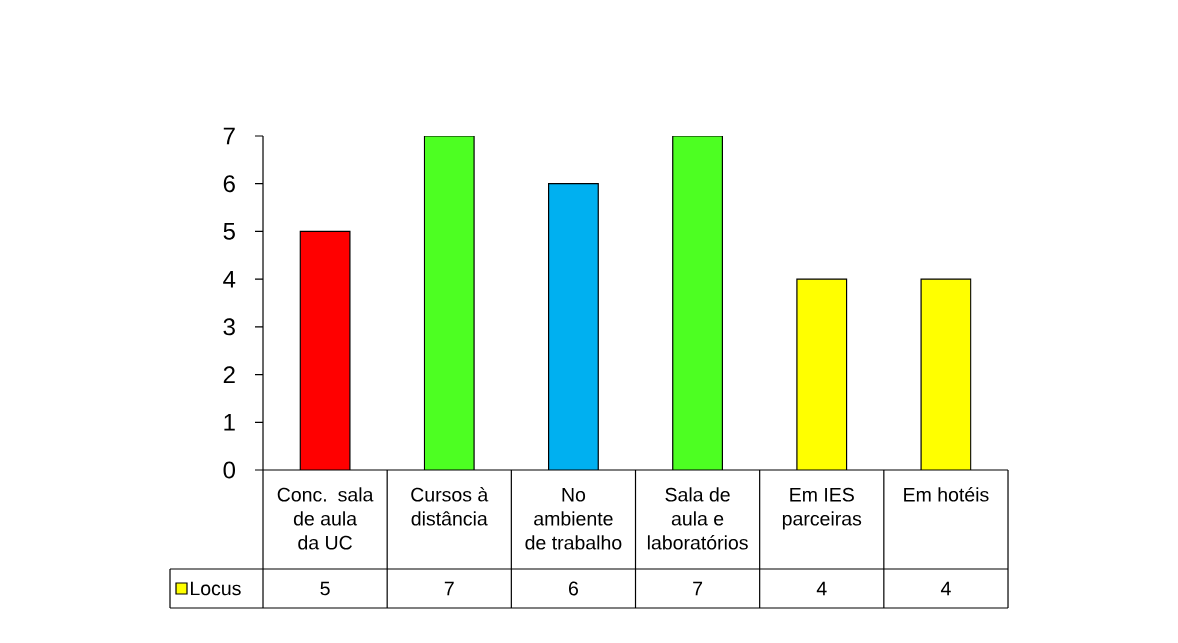  What do you see at coordinates (574, 588) in the screenshot?
I see `data-label: 6` at bounding box center [574, 588].